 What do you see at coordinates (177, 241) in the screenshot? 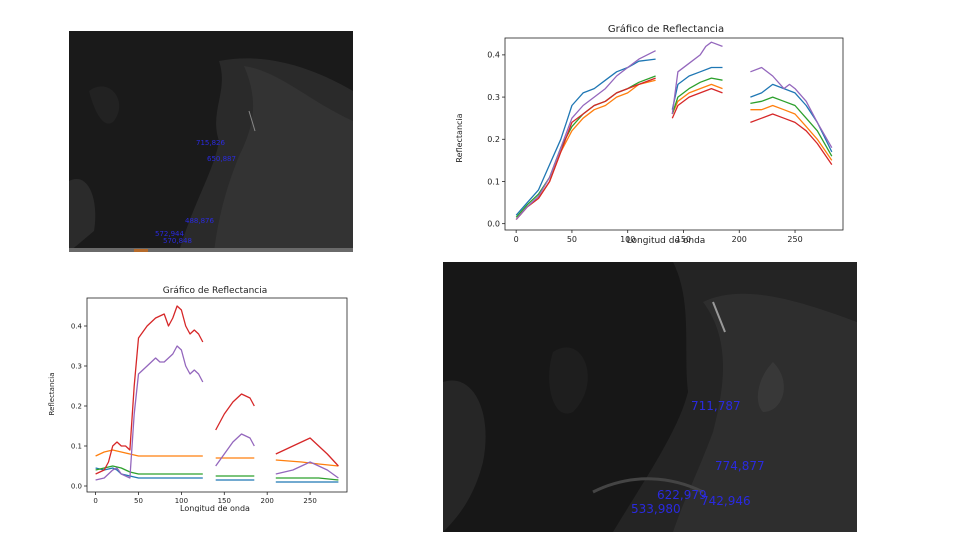
I see `point-label: 570,848` at bounding box center [177, 241].